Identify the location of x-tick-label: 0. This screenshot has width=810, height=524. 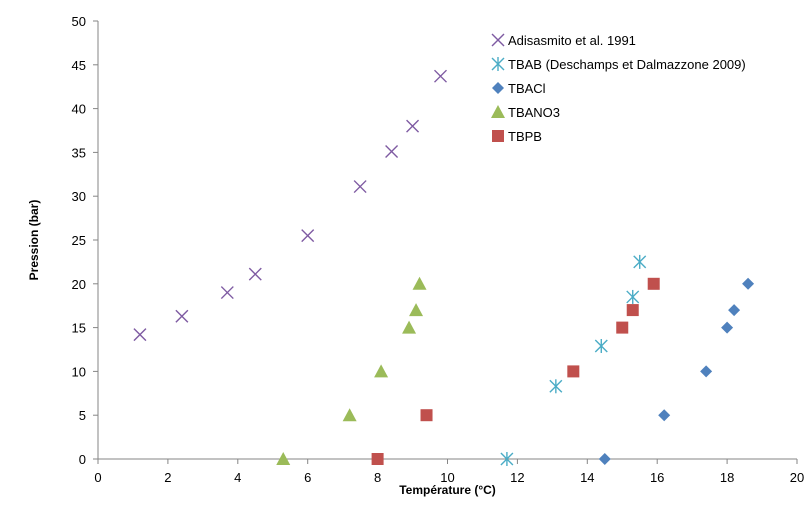
(97, 477).